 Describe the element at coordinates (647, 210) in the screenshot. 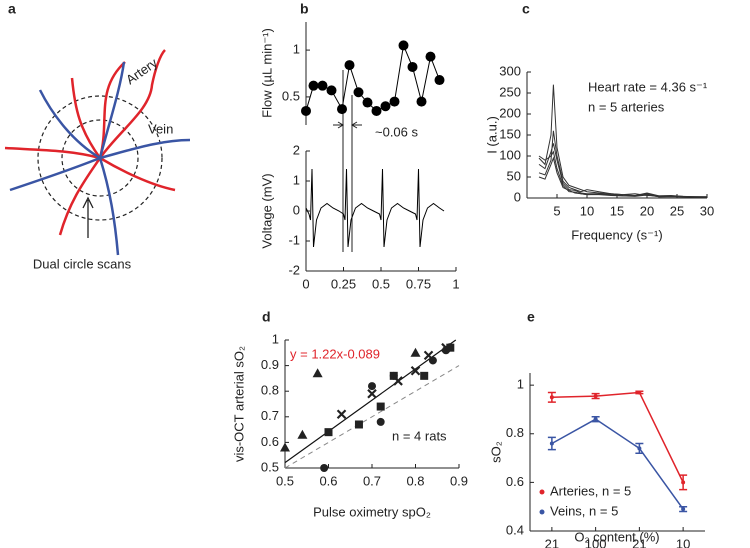

I see `x-tick-label: 20` at that location.